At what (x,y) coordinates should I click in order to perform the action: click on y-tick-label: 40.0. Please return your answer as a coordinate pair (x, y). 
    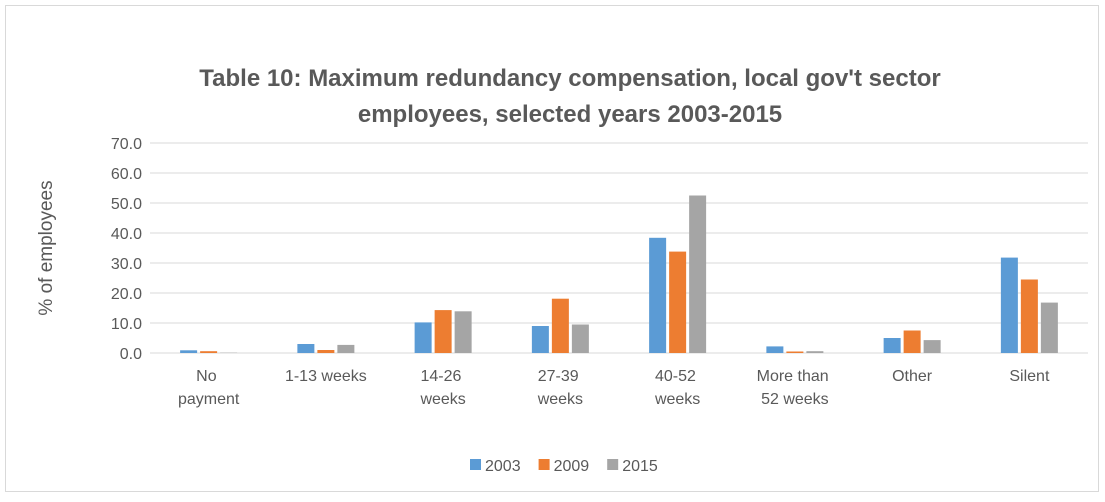
    Looking at the image, I should click on (126, 234).